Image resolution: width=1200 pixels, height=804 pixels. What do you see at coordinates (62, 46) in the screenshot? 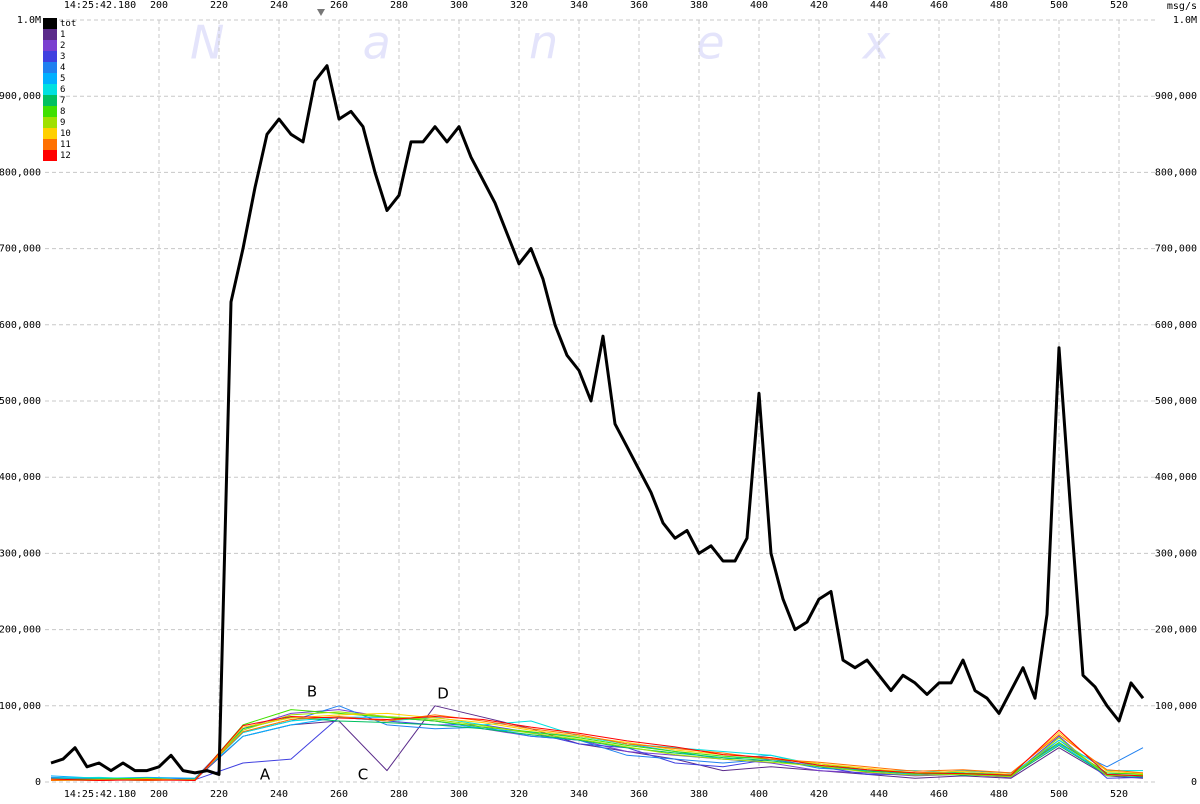
I see `legend-label: 2` at bounding box center [62, 46].